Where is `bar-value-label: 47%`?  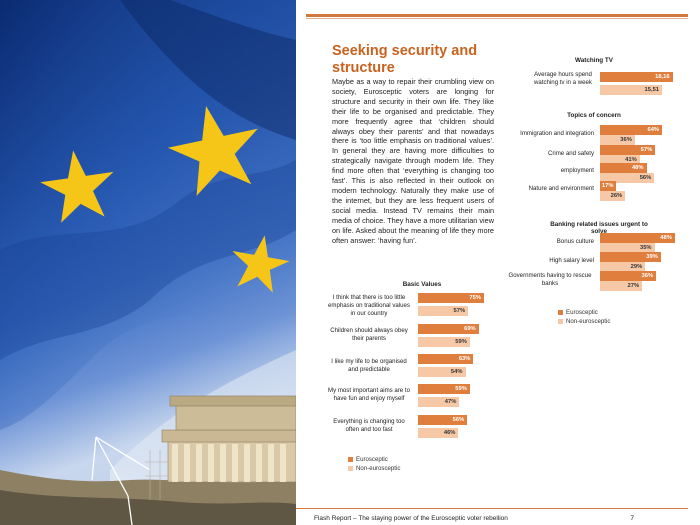 bar-value-label: 47% is located at coordinates (450, 402).